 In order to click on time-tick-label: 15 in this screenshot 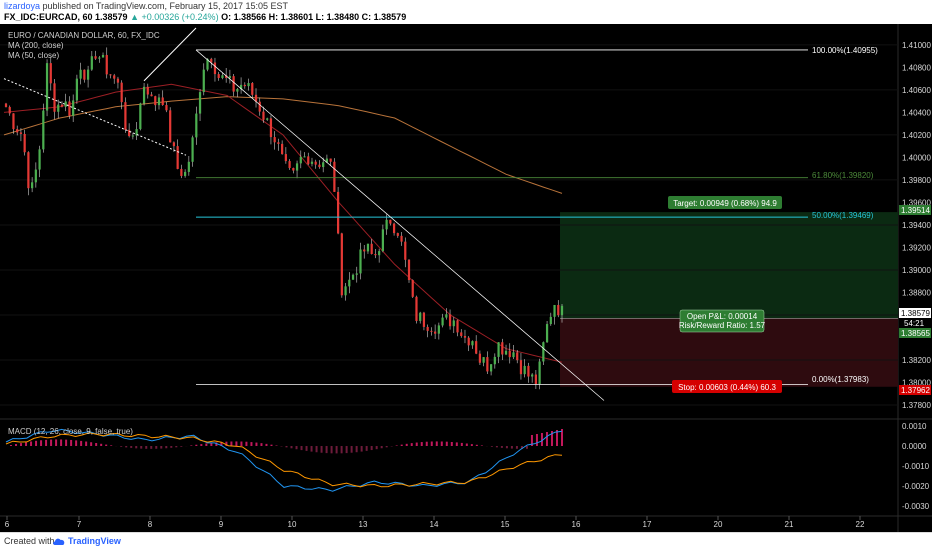, I will do `click(505, 524)`.